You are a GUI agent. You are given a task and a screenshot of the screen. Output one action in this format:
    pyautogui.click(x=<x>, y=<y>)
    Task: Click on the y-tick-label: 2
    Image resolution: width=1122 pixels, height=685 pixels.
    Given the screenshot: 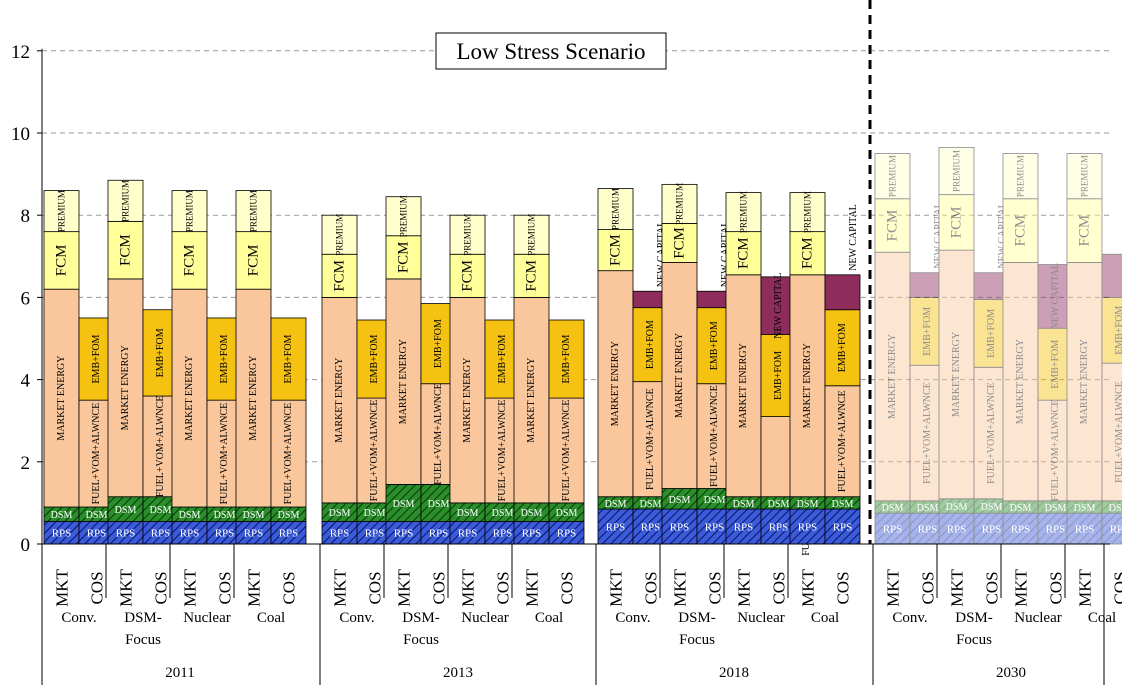 What is the action you would take?
    pyautogui.click(x=26, y=463)
    